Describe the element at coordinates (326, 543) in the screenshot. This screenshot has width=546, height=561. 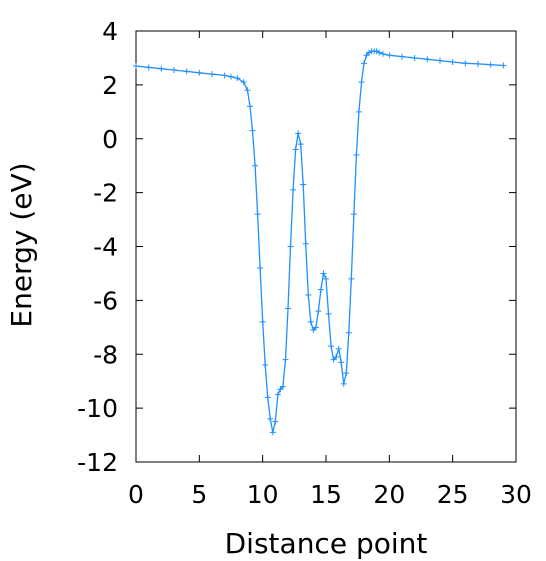
I see `x-axis-title: Distance point` at that location.